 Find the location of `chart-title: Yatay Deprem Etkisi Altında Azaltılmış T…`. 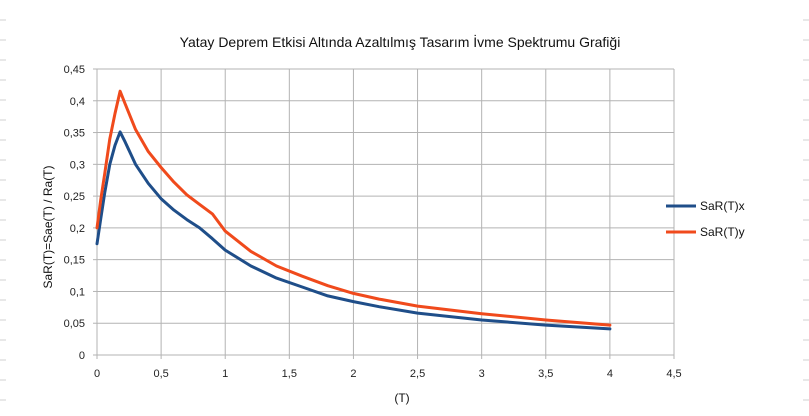

chart-title: Yatay Deprem Etkisi Altında Azaltılmış T… is located at coordinates (400, 41).